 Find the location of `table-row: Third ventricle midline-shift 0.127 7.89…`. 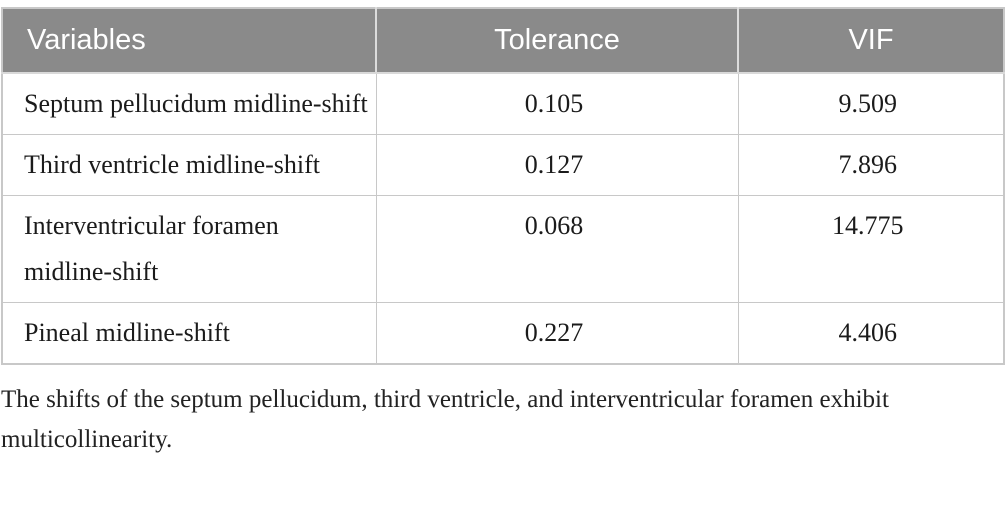

table-row: Third ventricle midline-shift 0.127 7.89… is located at coordinates (503, 165).